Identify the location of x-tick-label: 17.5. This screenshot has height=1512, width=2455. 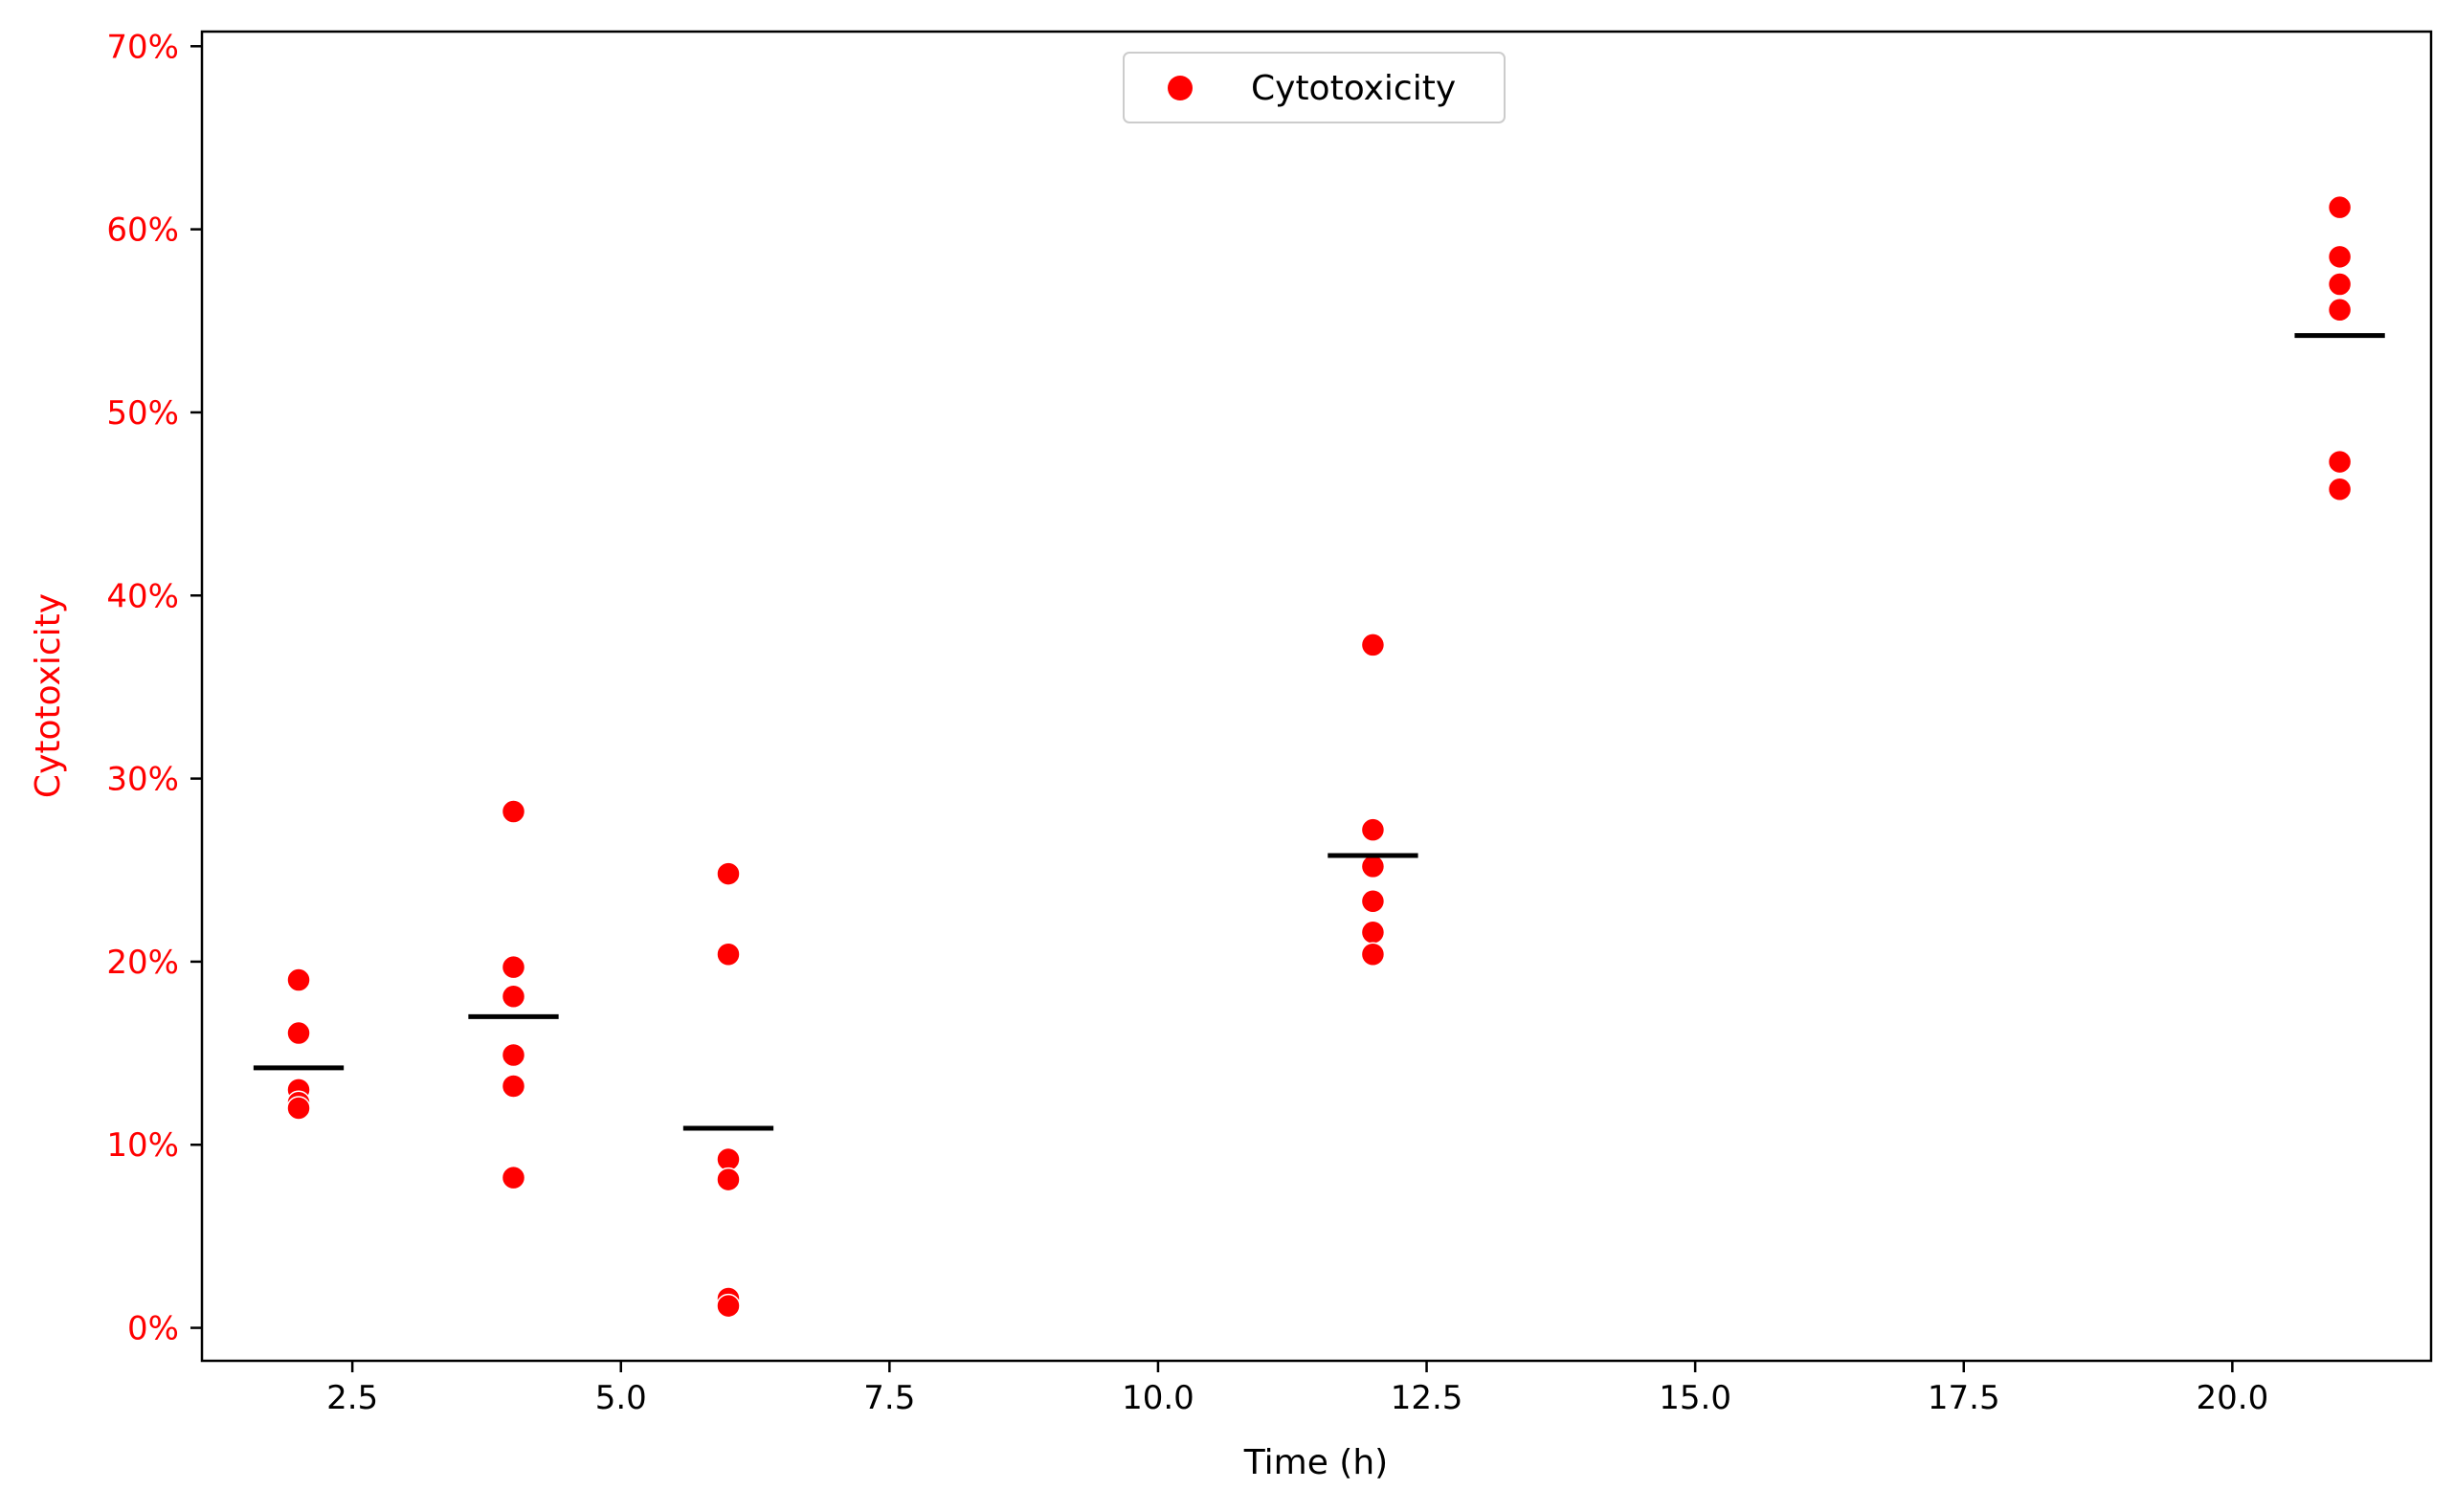
(1964, 1398).